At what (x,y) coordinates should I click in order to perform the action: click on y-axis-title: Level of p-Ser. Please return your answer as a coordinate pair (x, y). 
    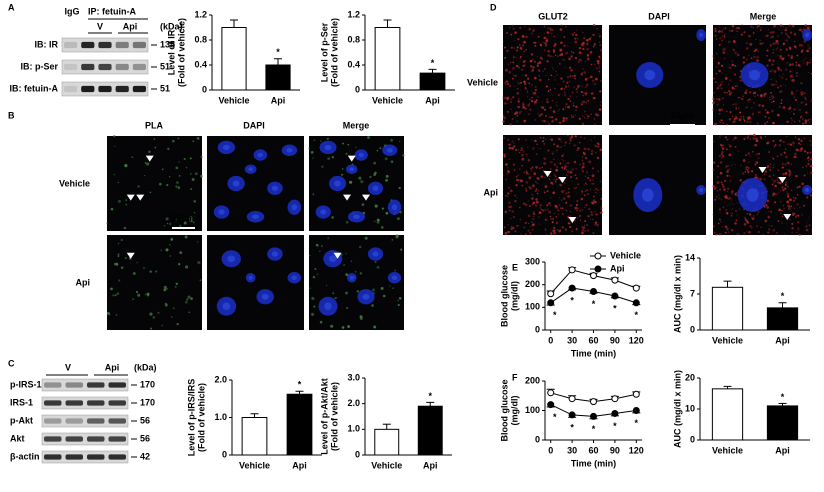
    Looking at the image, I should click on (324, 52).